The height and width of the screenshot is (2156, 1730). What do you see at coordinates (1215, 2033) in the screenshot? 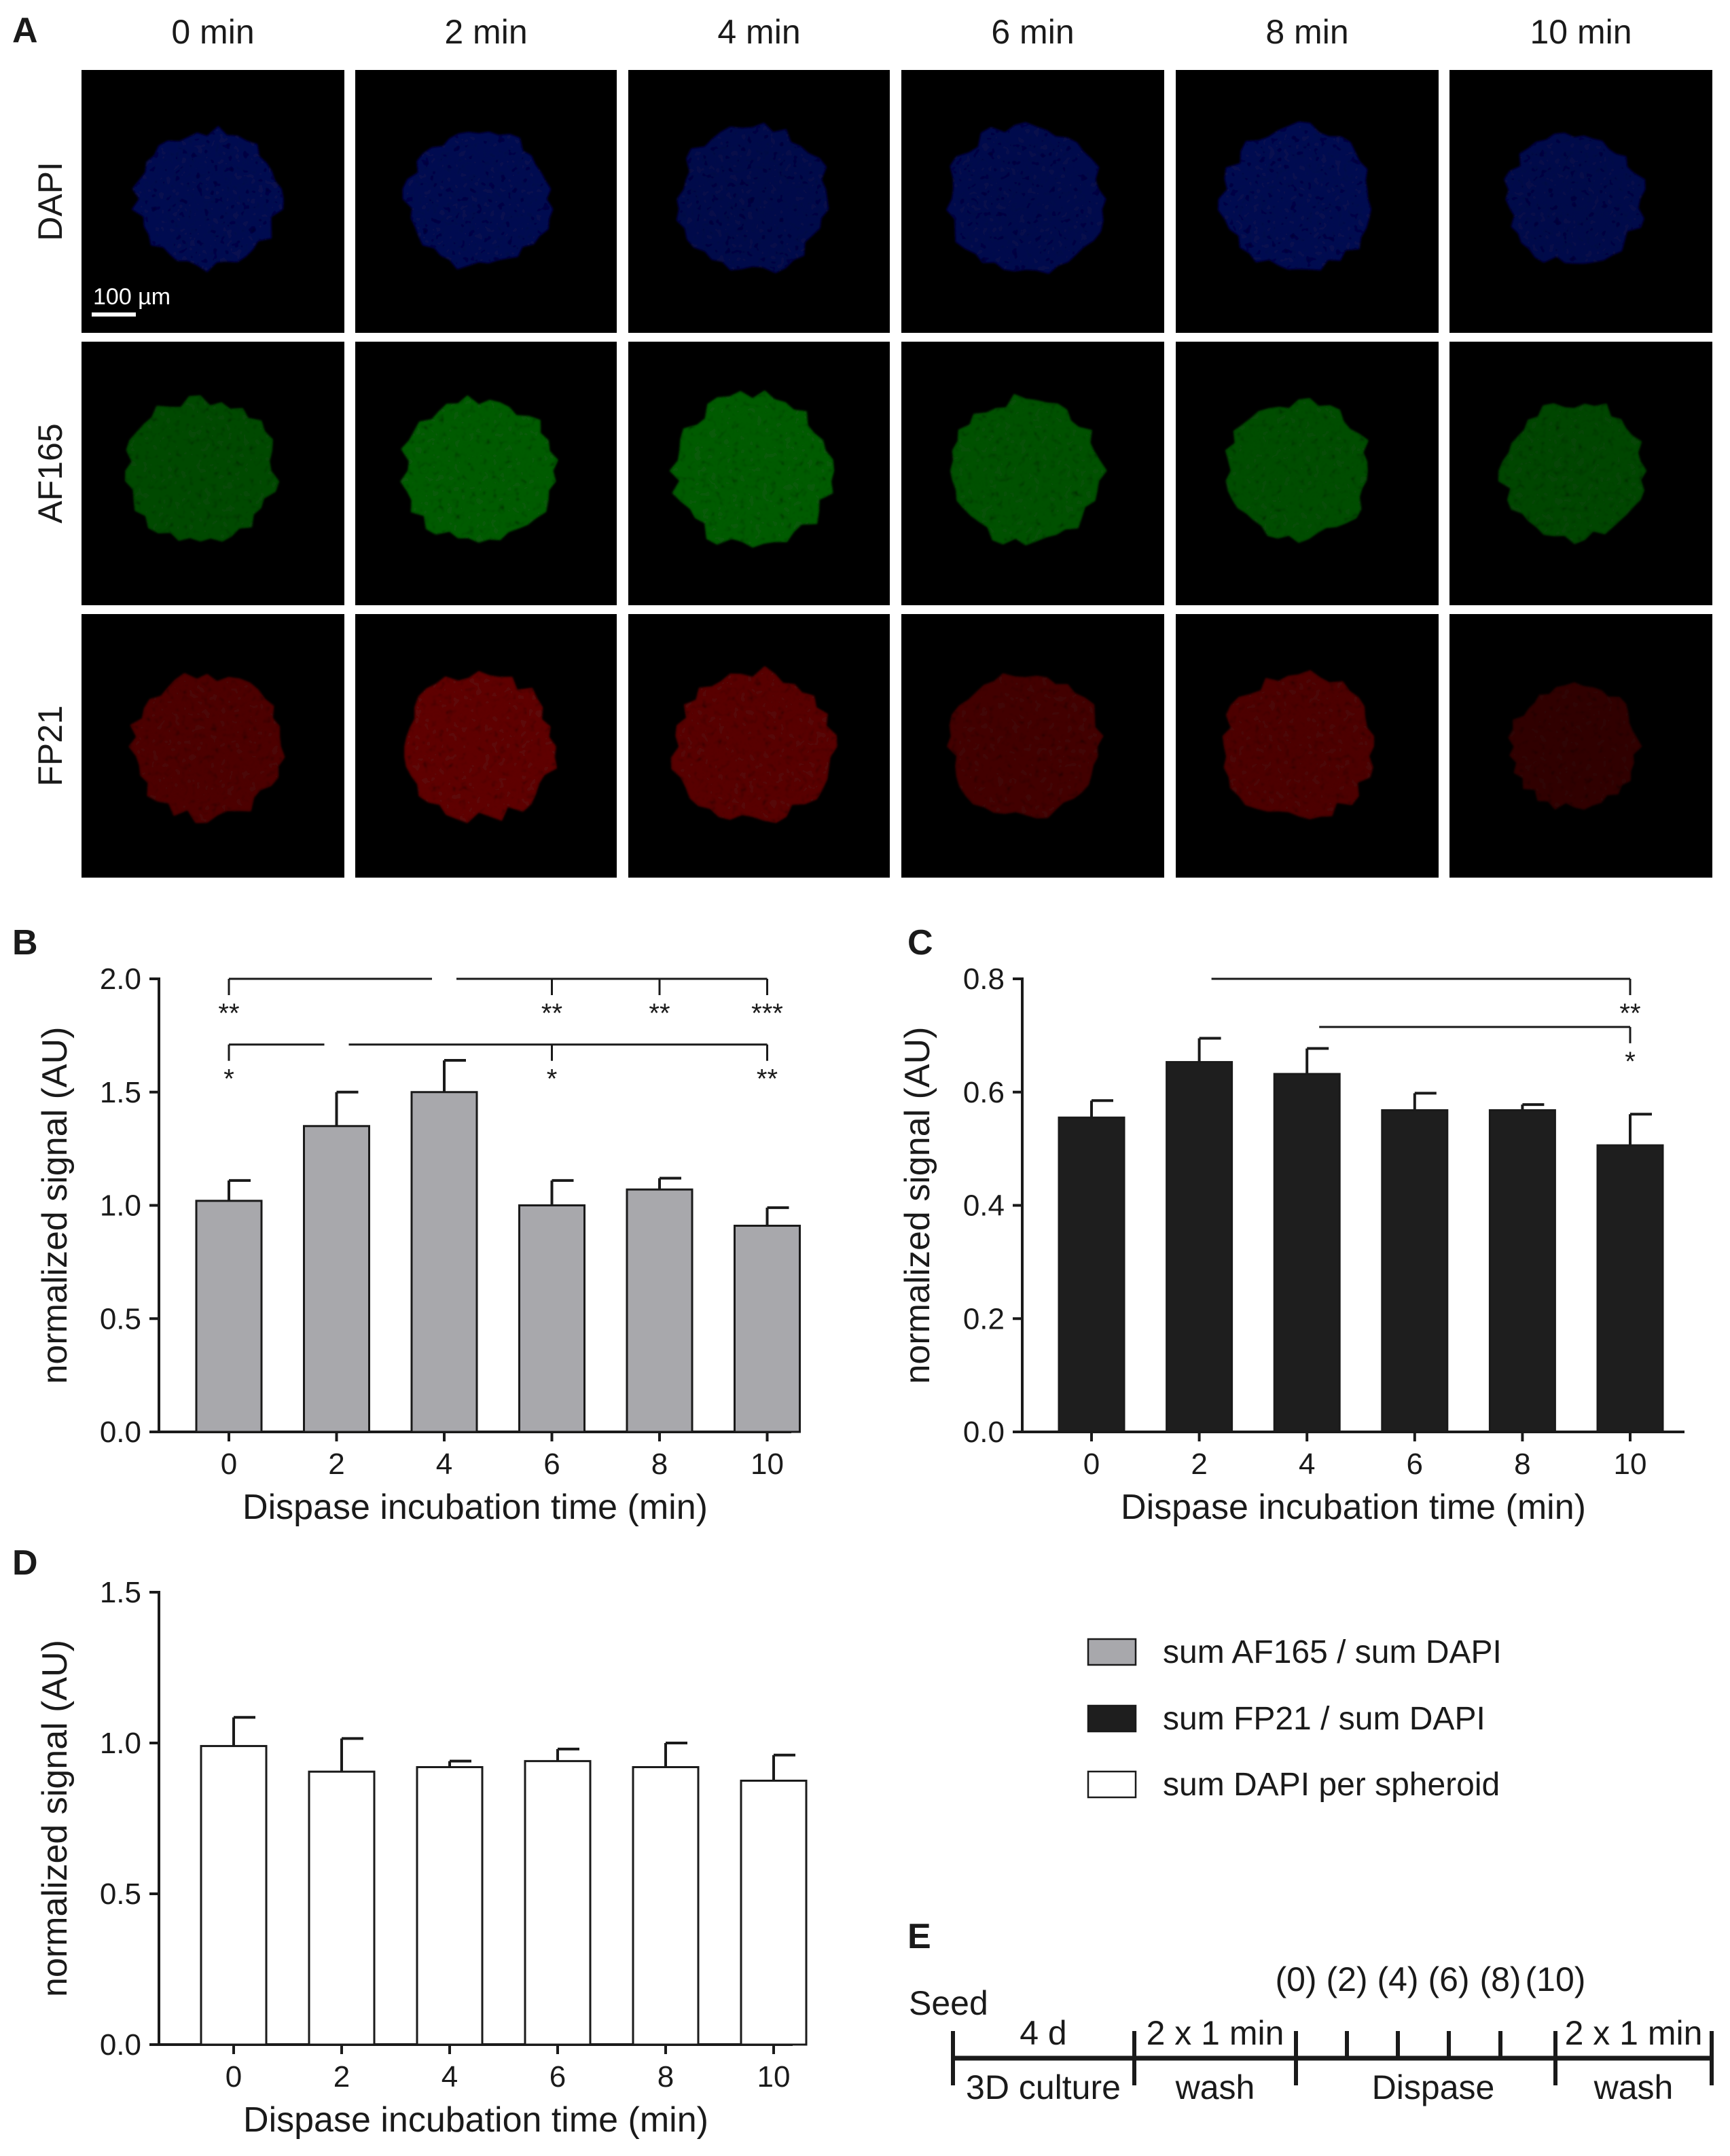
I see `timeline-wash1-duration: 2 x 1 min` at bounding box center [1215, 2033].